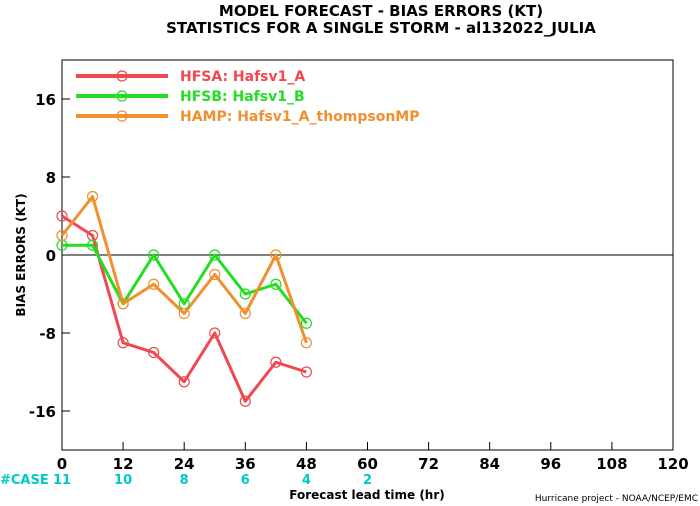  What do you see at coordinates (42, 412) in the screenshot?
I see `y-tick-label: -16` at bounding box center [42, 412].